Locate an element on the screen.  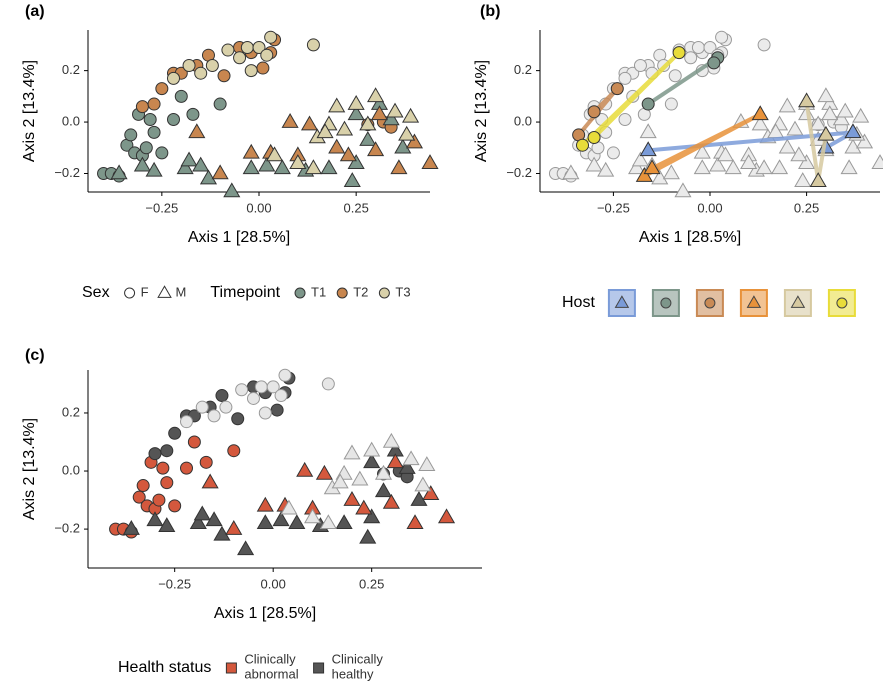
legend-key is located at coordinates (797, 303).